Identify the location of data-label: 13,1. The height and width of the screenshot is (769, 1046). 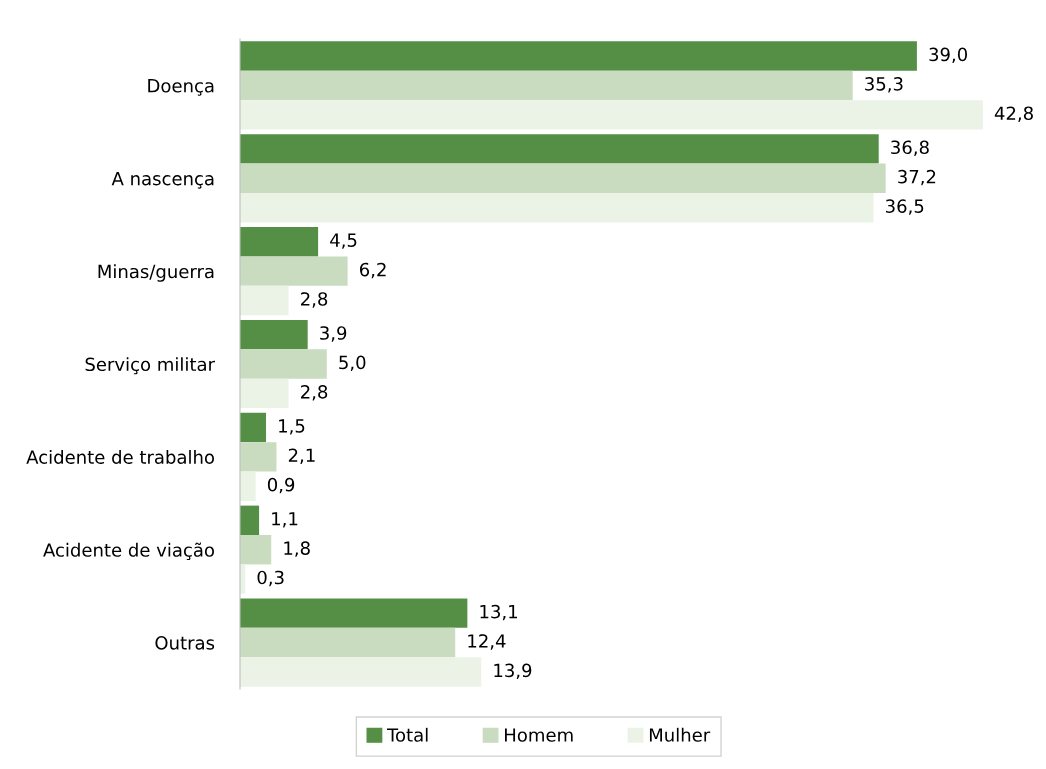
(499, 612).